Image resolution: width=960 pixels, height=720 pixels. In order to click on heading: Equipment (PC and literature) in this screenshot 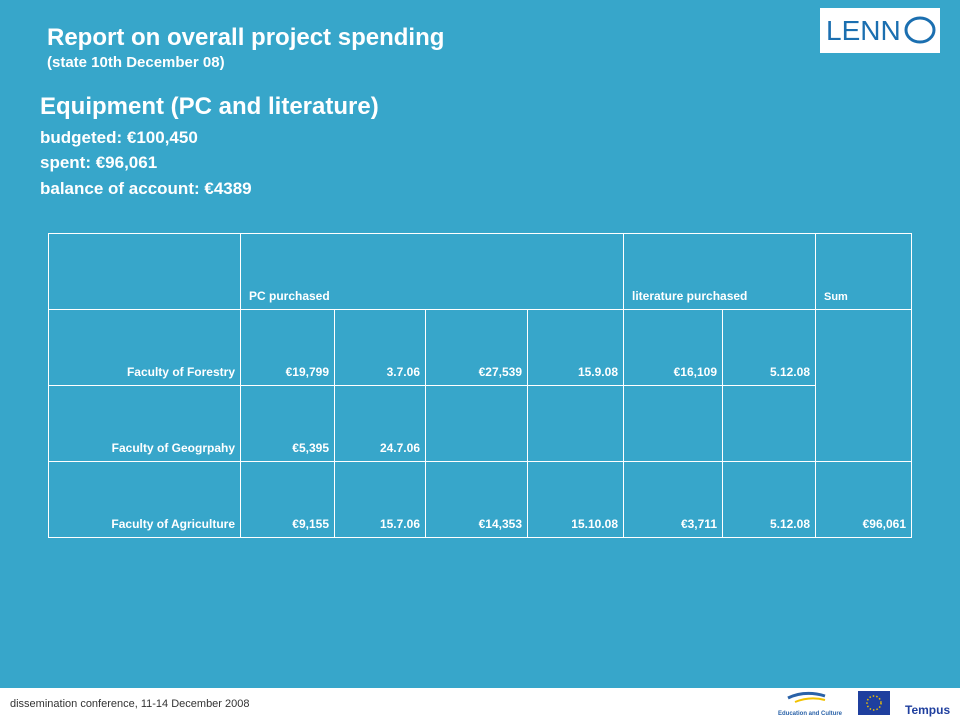, I will do `click(209, 106)`.